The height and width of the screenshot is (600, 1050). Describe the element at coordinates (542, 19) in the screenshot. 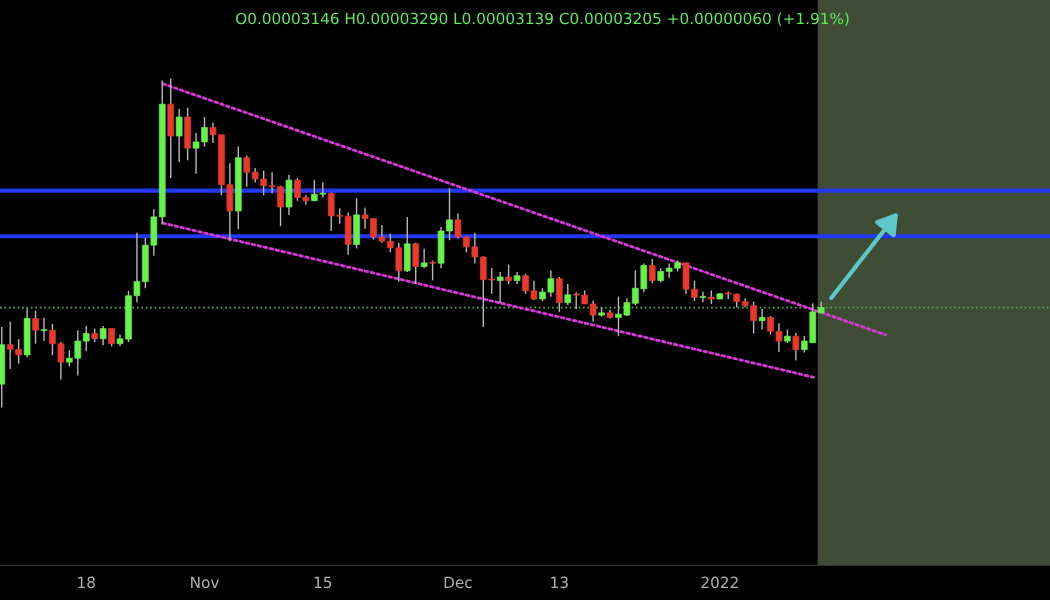

I see `chart-title: O0.00003146 H0.00003290 L0.00003139 C0.00003205 +0.00000060 (+1.91%)` at that location.